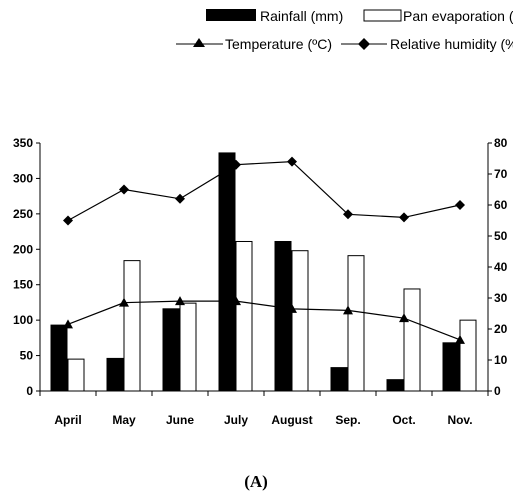 This screenshot has height=502, width=513. Describe the element at coordinates (501, 236) in the screenshot. I see `right-tick-label: 50` at that location.